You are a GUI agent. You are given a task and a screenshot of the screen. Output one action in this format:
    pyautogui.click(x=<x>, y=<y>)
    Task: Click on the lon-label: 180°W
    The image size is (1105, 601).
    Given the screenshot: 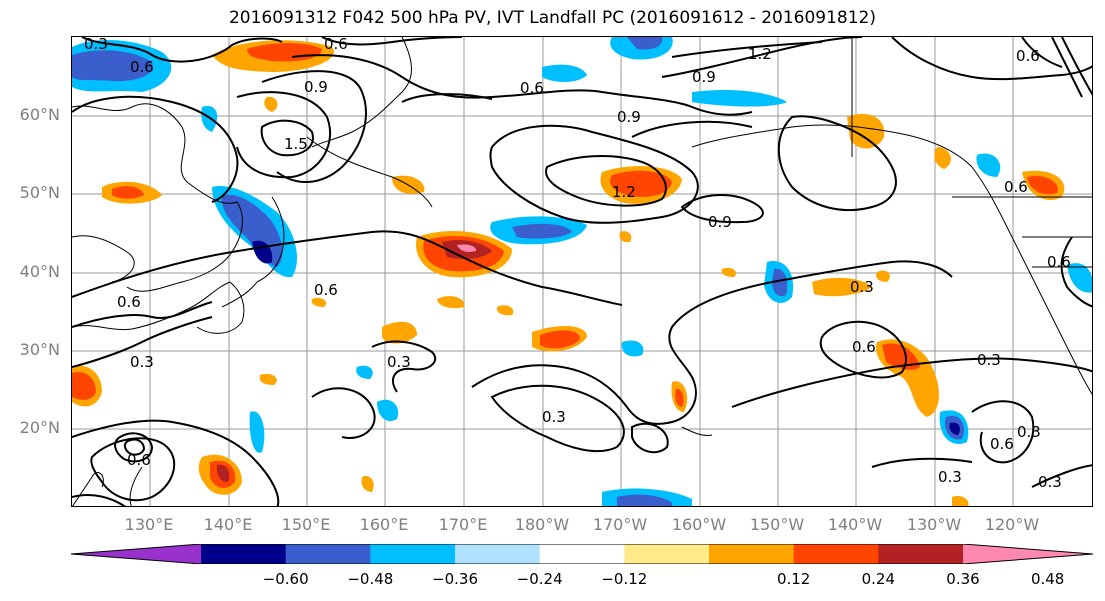 What is the action you would take?
    pyautogui.click(x=542, y=524)
    